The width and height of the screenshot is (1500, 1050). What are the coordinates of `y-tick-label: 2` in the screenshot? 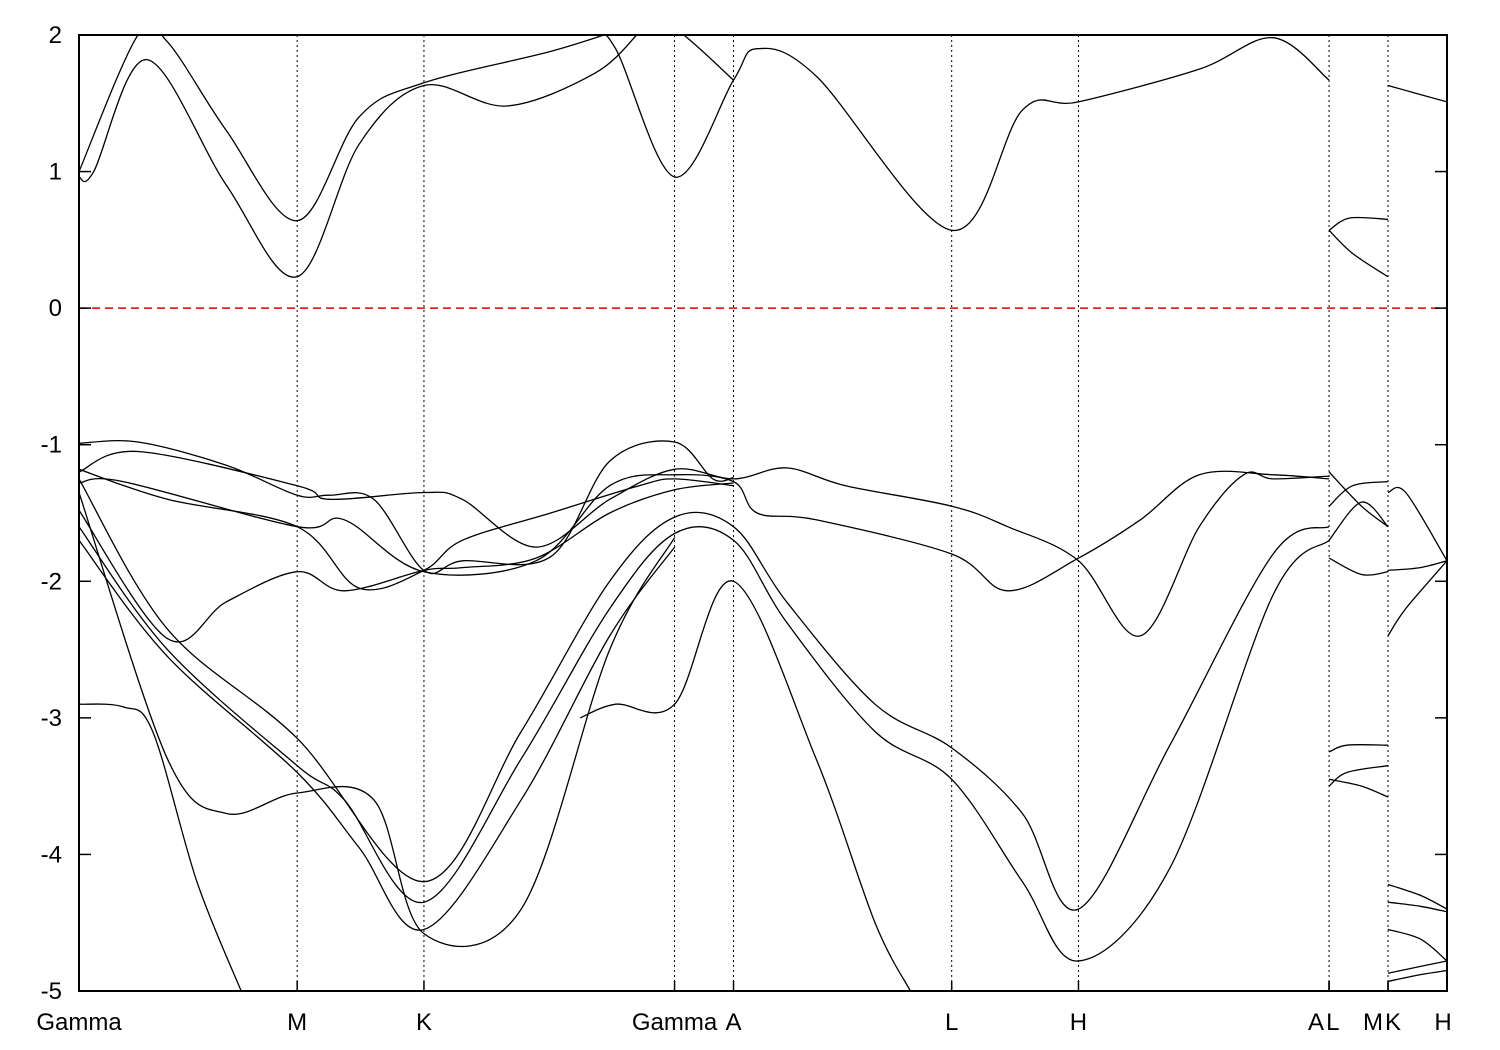 It's located at (55, 35).